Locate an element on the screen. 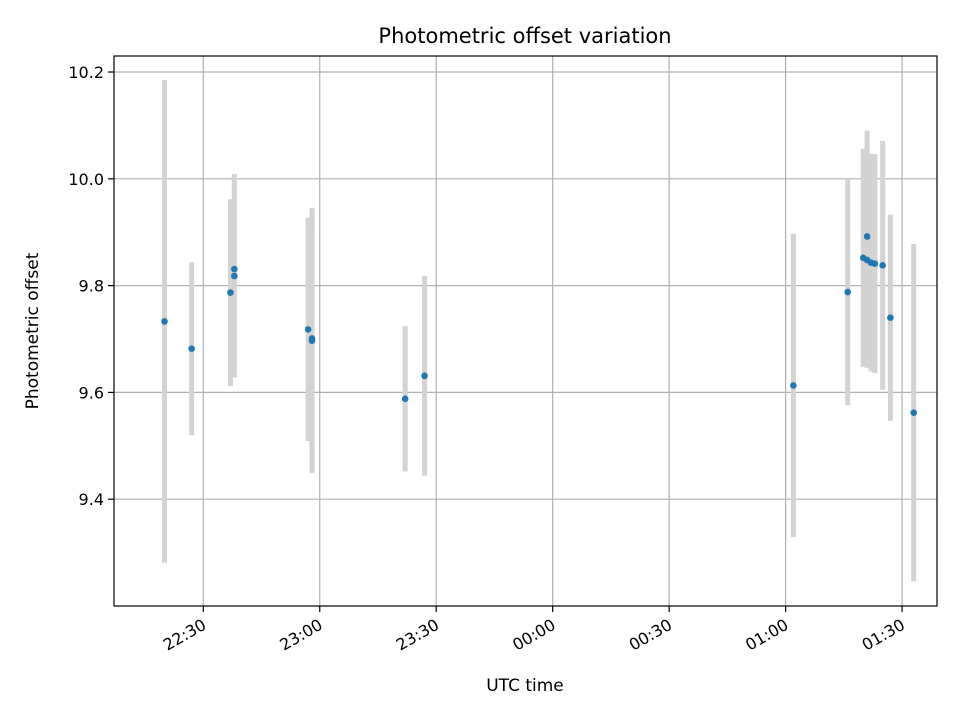 The image size is (960, 720). y-tick-label: 10.2 is located at coordinates (86, 72).